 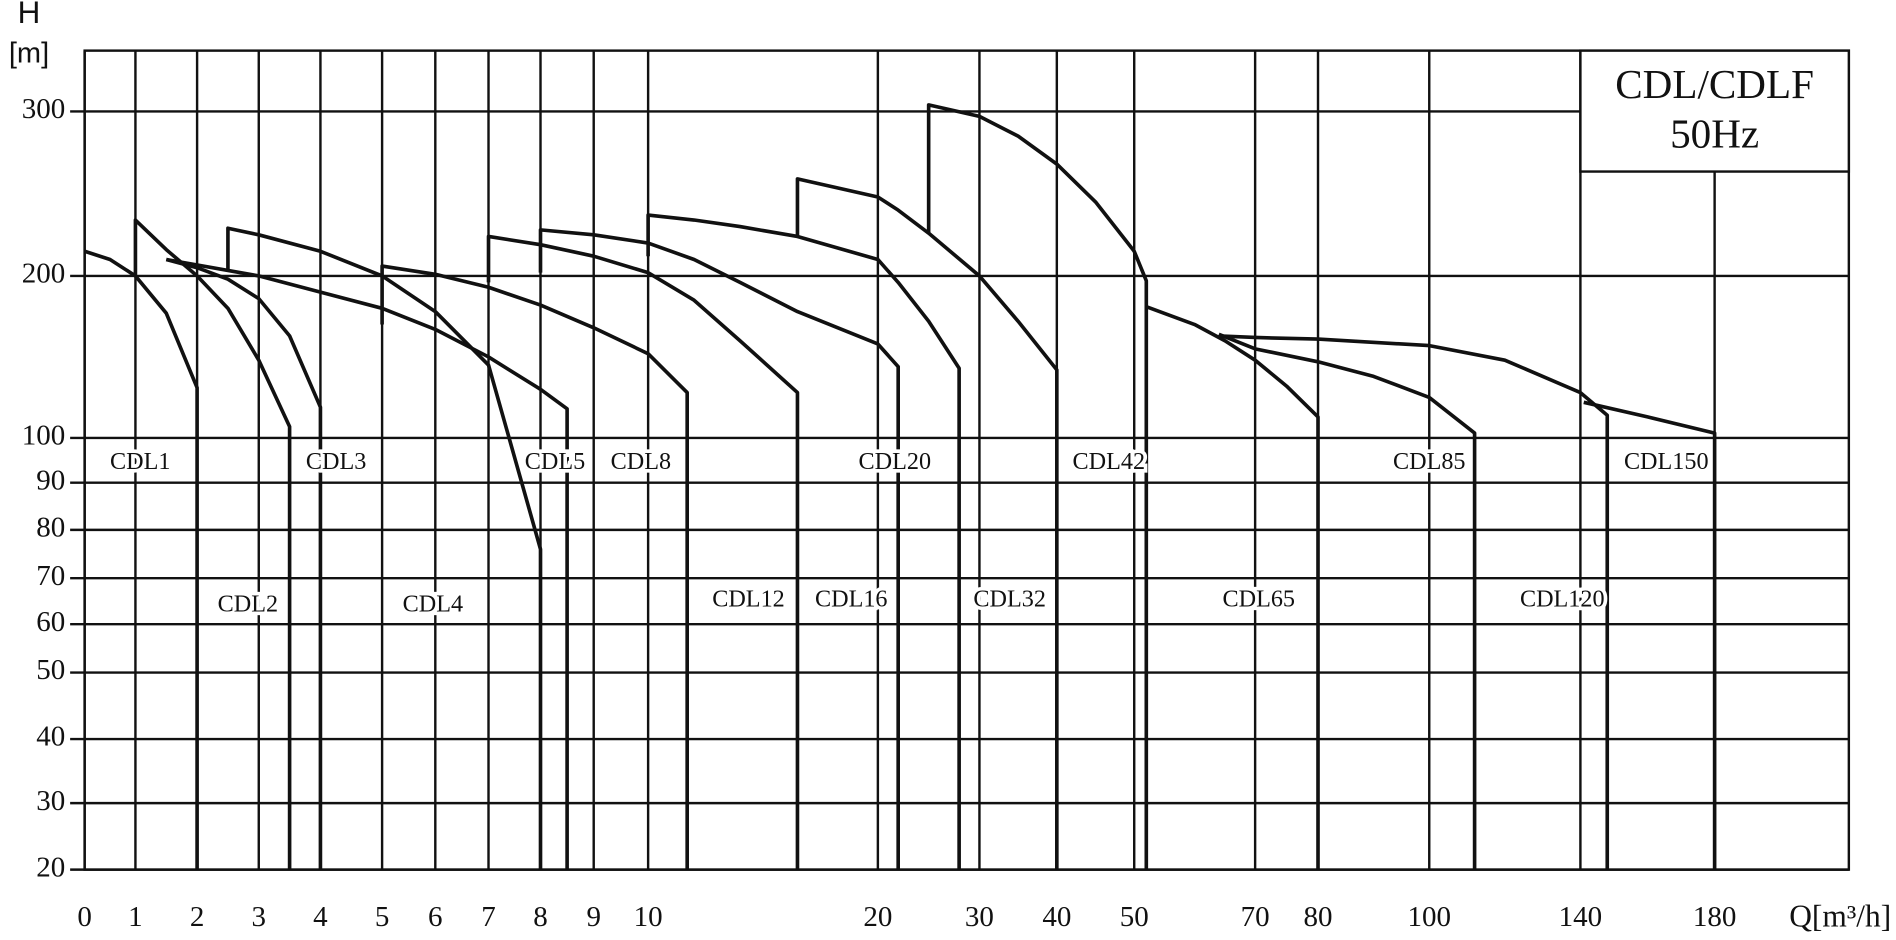 I want to click on y-tick-label: 30, so click(x=50, y=801).